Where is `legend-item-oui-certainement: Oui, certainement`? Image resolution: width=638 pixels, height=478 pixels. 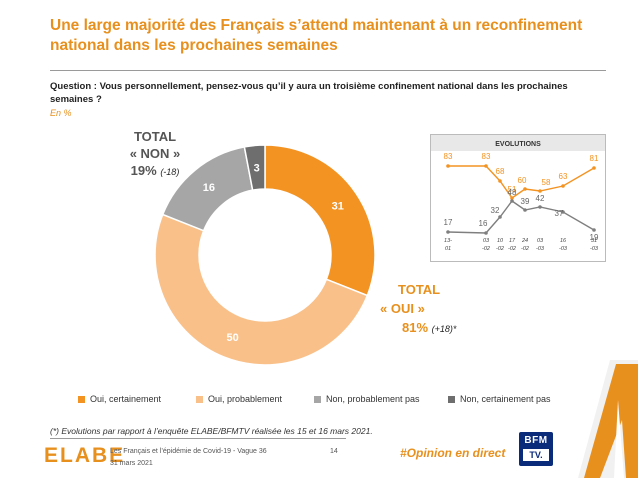 legend-item-oui-certainement: Oui, certainement is located at coordinates (119, 399).